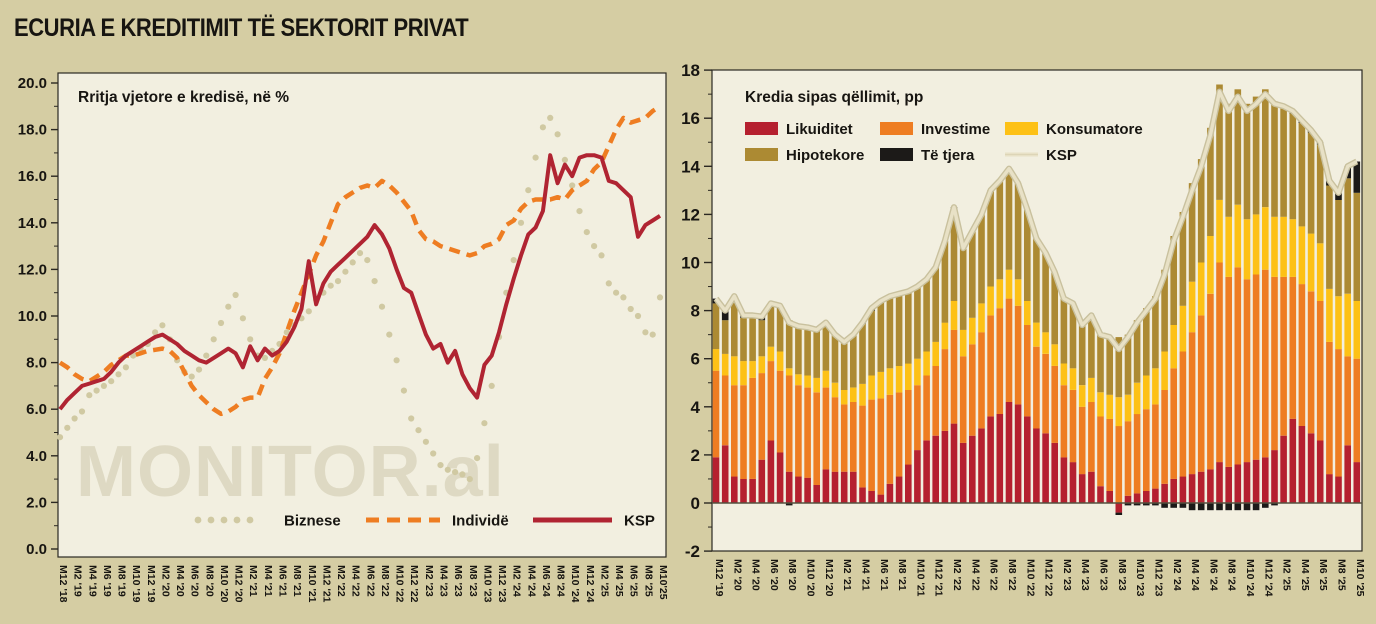 The width and height of the screenshot is (1376, 624). What do you see at coordinates (1287, 575) in the screenshot?
I see `x-axis-label: M2 '25` at bounding box center [1287, 575].